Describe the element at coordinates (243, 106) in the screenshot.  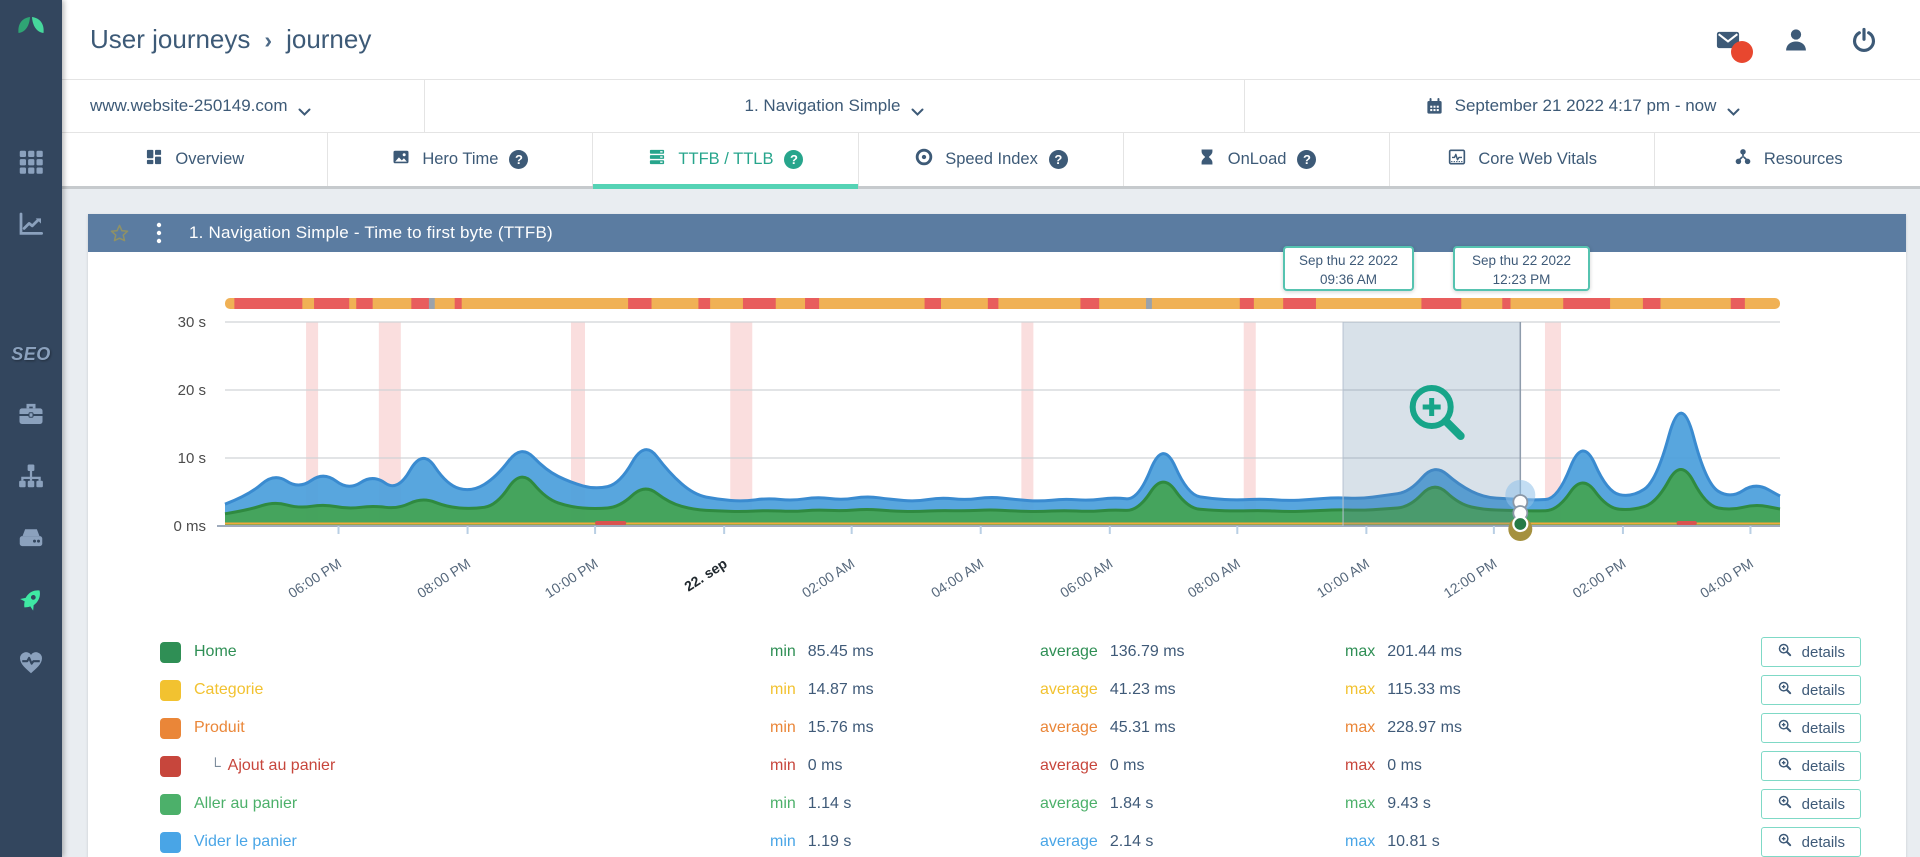
I see `website-selector: www.website-250149.com` at that location.